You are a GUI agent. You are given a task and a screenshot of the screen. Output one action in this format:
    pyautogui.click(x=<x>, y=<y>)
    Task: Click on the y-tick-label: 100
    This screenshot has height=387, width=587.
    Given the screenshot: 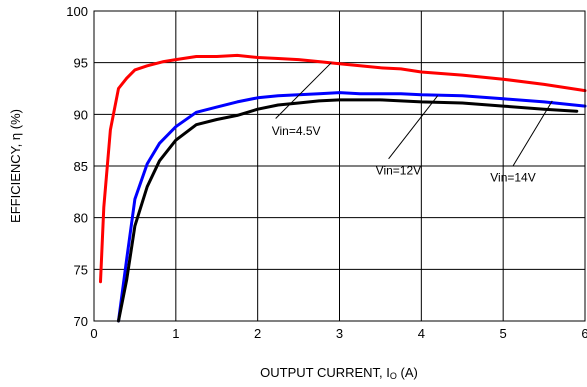 What is the action you would take?
    pyautogui.click(x=77, y=11)
    